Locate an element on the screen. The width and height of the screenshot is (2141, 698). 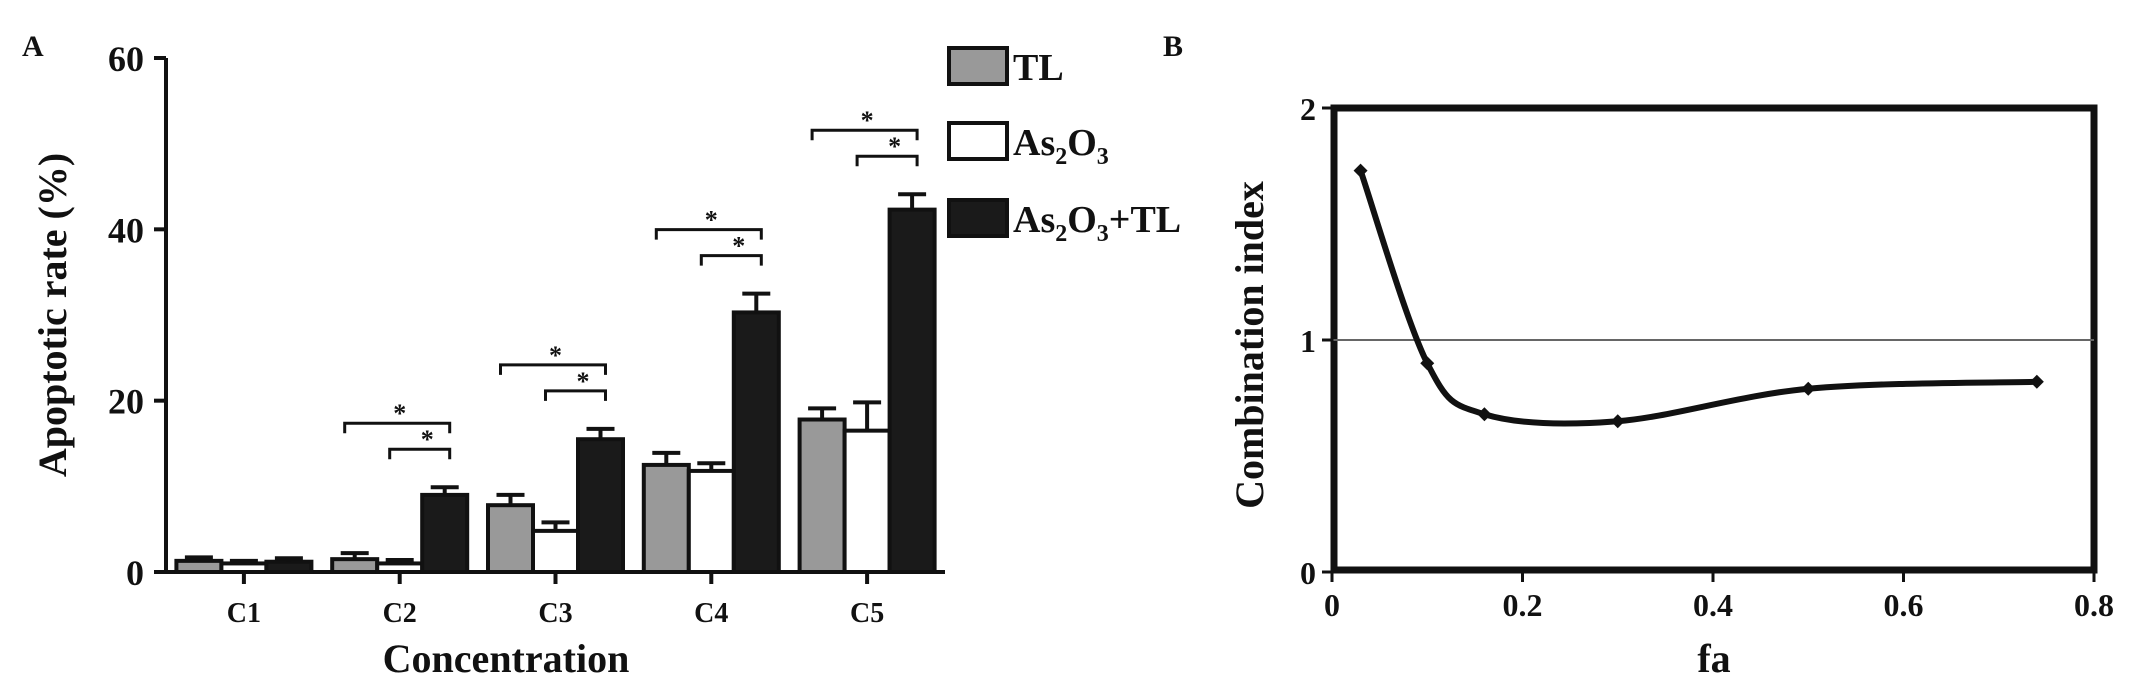
y-ticks: 0 1 2 is located at coordinates (1316, 341).